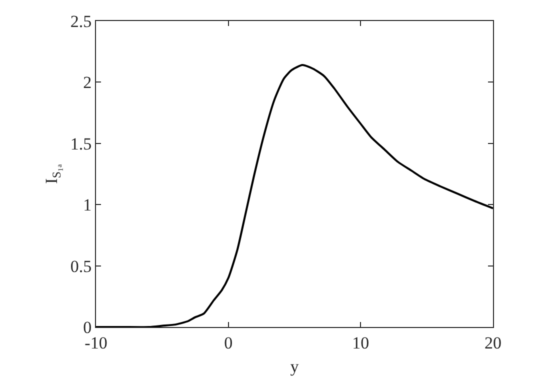 Image resolution: width=545 pixels, height=391 pixels. Describe the element at coordinates (295, 366) in the screenshot. I see `x-axis-title: y` at that location.